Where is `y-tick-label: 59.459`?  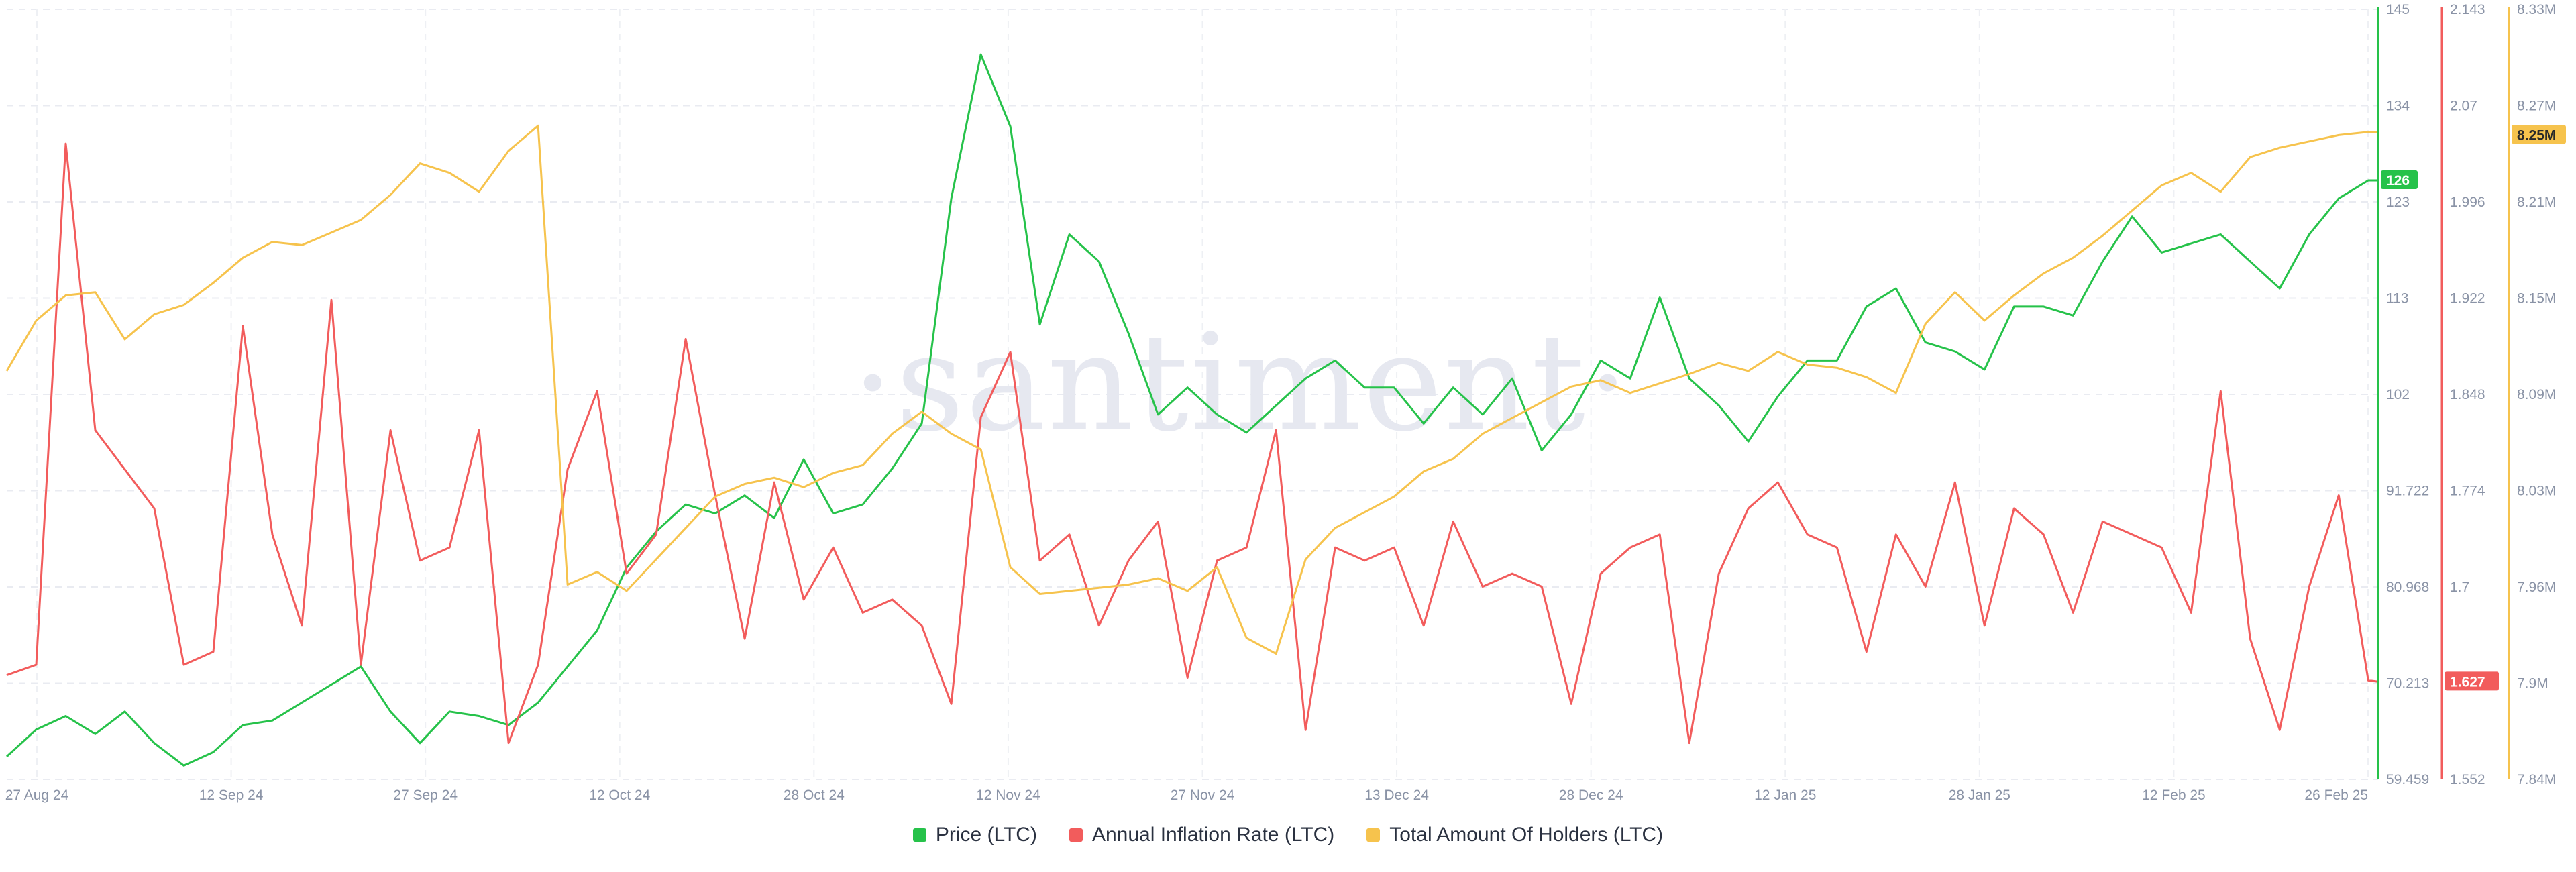 y-tick-label: 59.459 is located at coordinates (2407, 780).